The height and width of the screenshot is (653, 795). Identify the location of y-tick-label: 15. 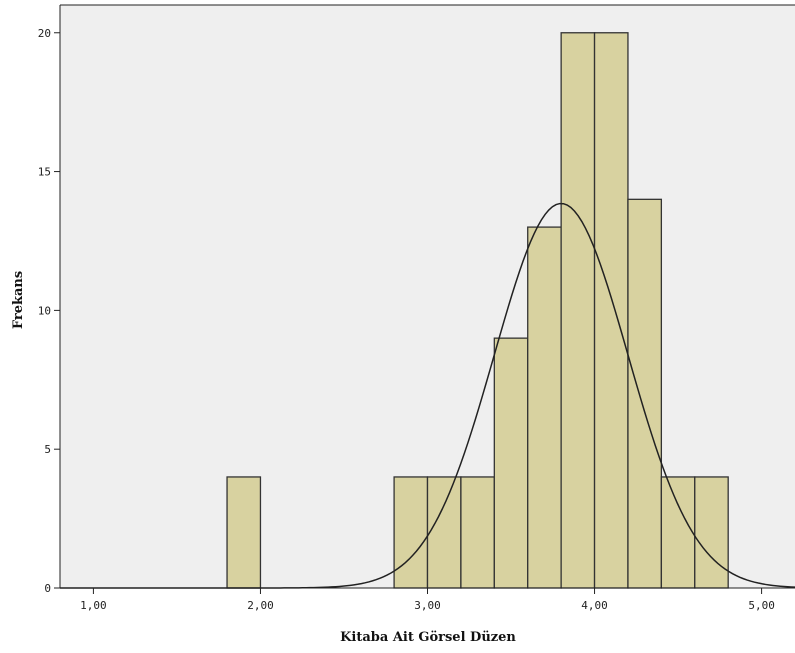
(44, 172).